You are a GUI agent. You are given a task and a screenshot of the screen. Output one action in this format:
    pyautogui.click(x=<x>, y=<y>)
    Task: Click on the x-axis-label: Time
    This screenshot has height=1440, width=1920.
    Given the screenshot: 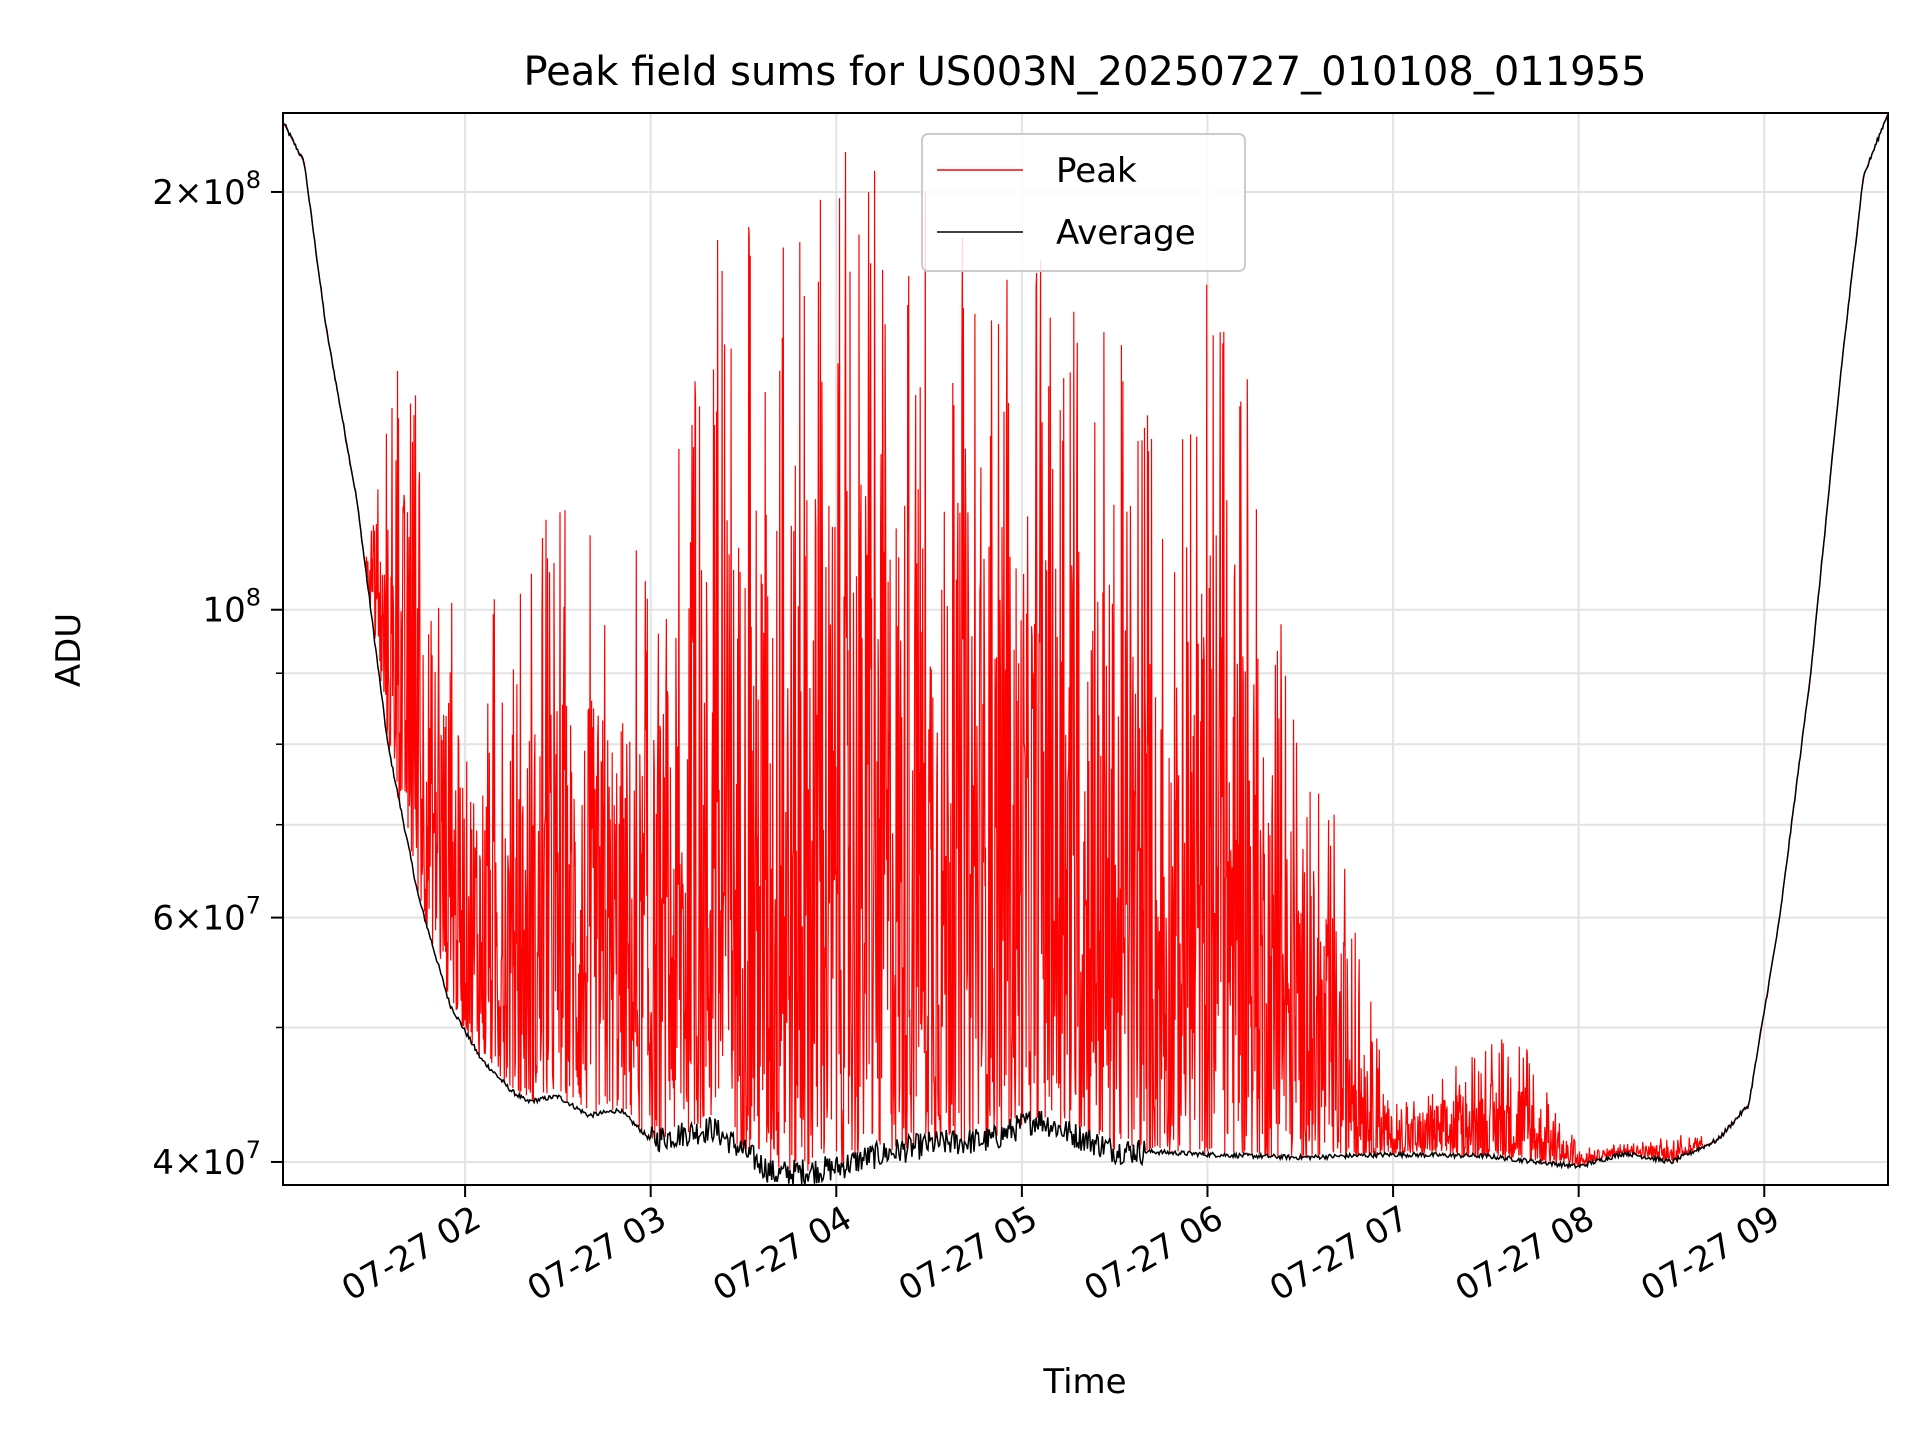 What is the action you would take?
    pyautogui.click(x=1084, y=1382)
    